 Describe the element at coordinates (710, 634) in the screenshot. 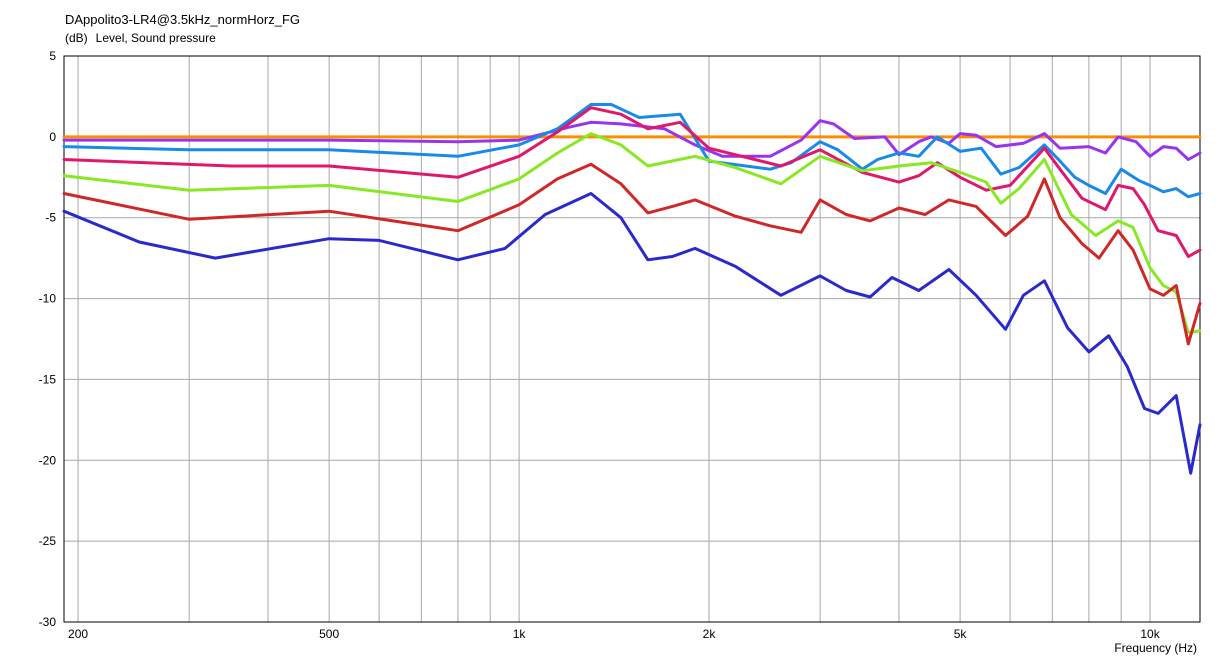

I see `x-tick-label: 2k` at that location.